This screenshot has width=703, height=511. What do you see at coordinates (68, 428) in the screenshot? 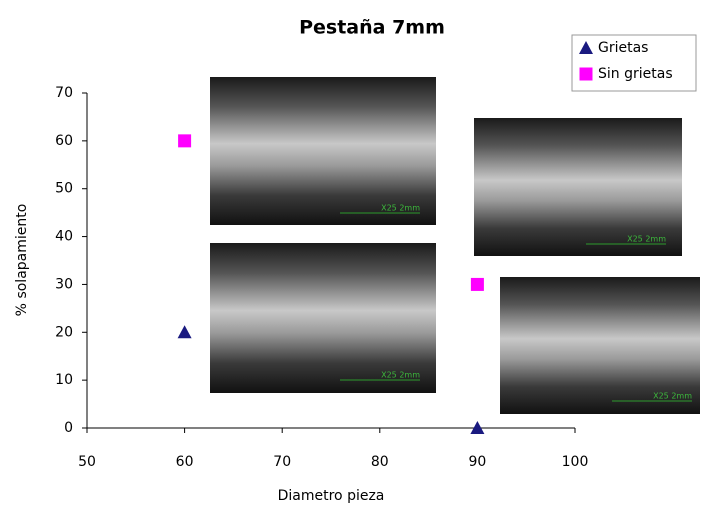
I see `y-tick-label: 0` at bounding box center [68, 428].